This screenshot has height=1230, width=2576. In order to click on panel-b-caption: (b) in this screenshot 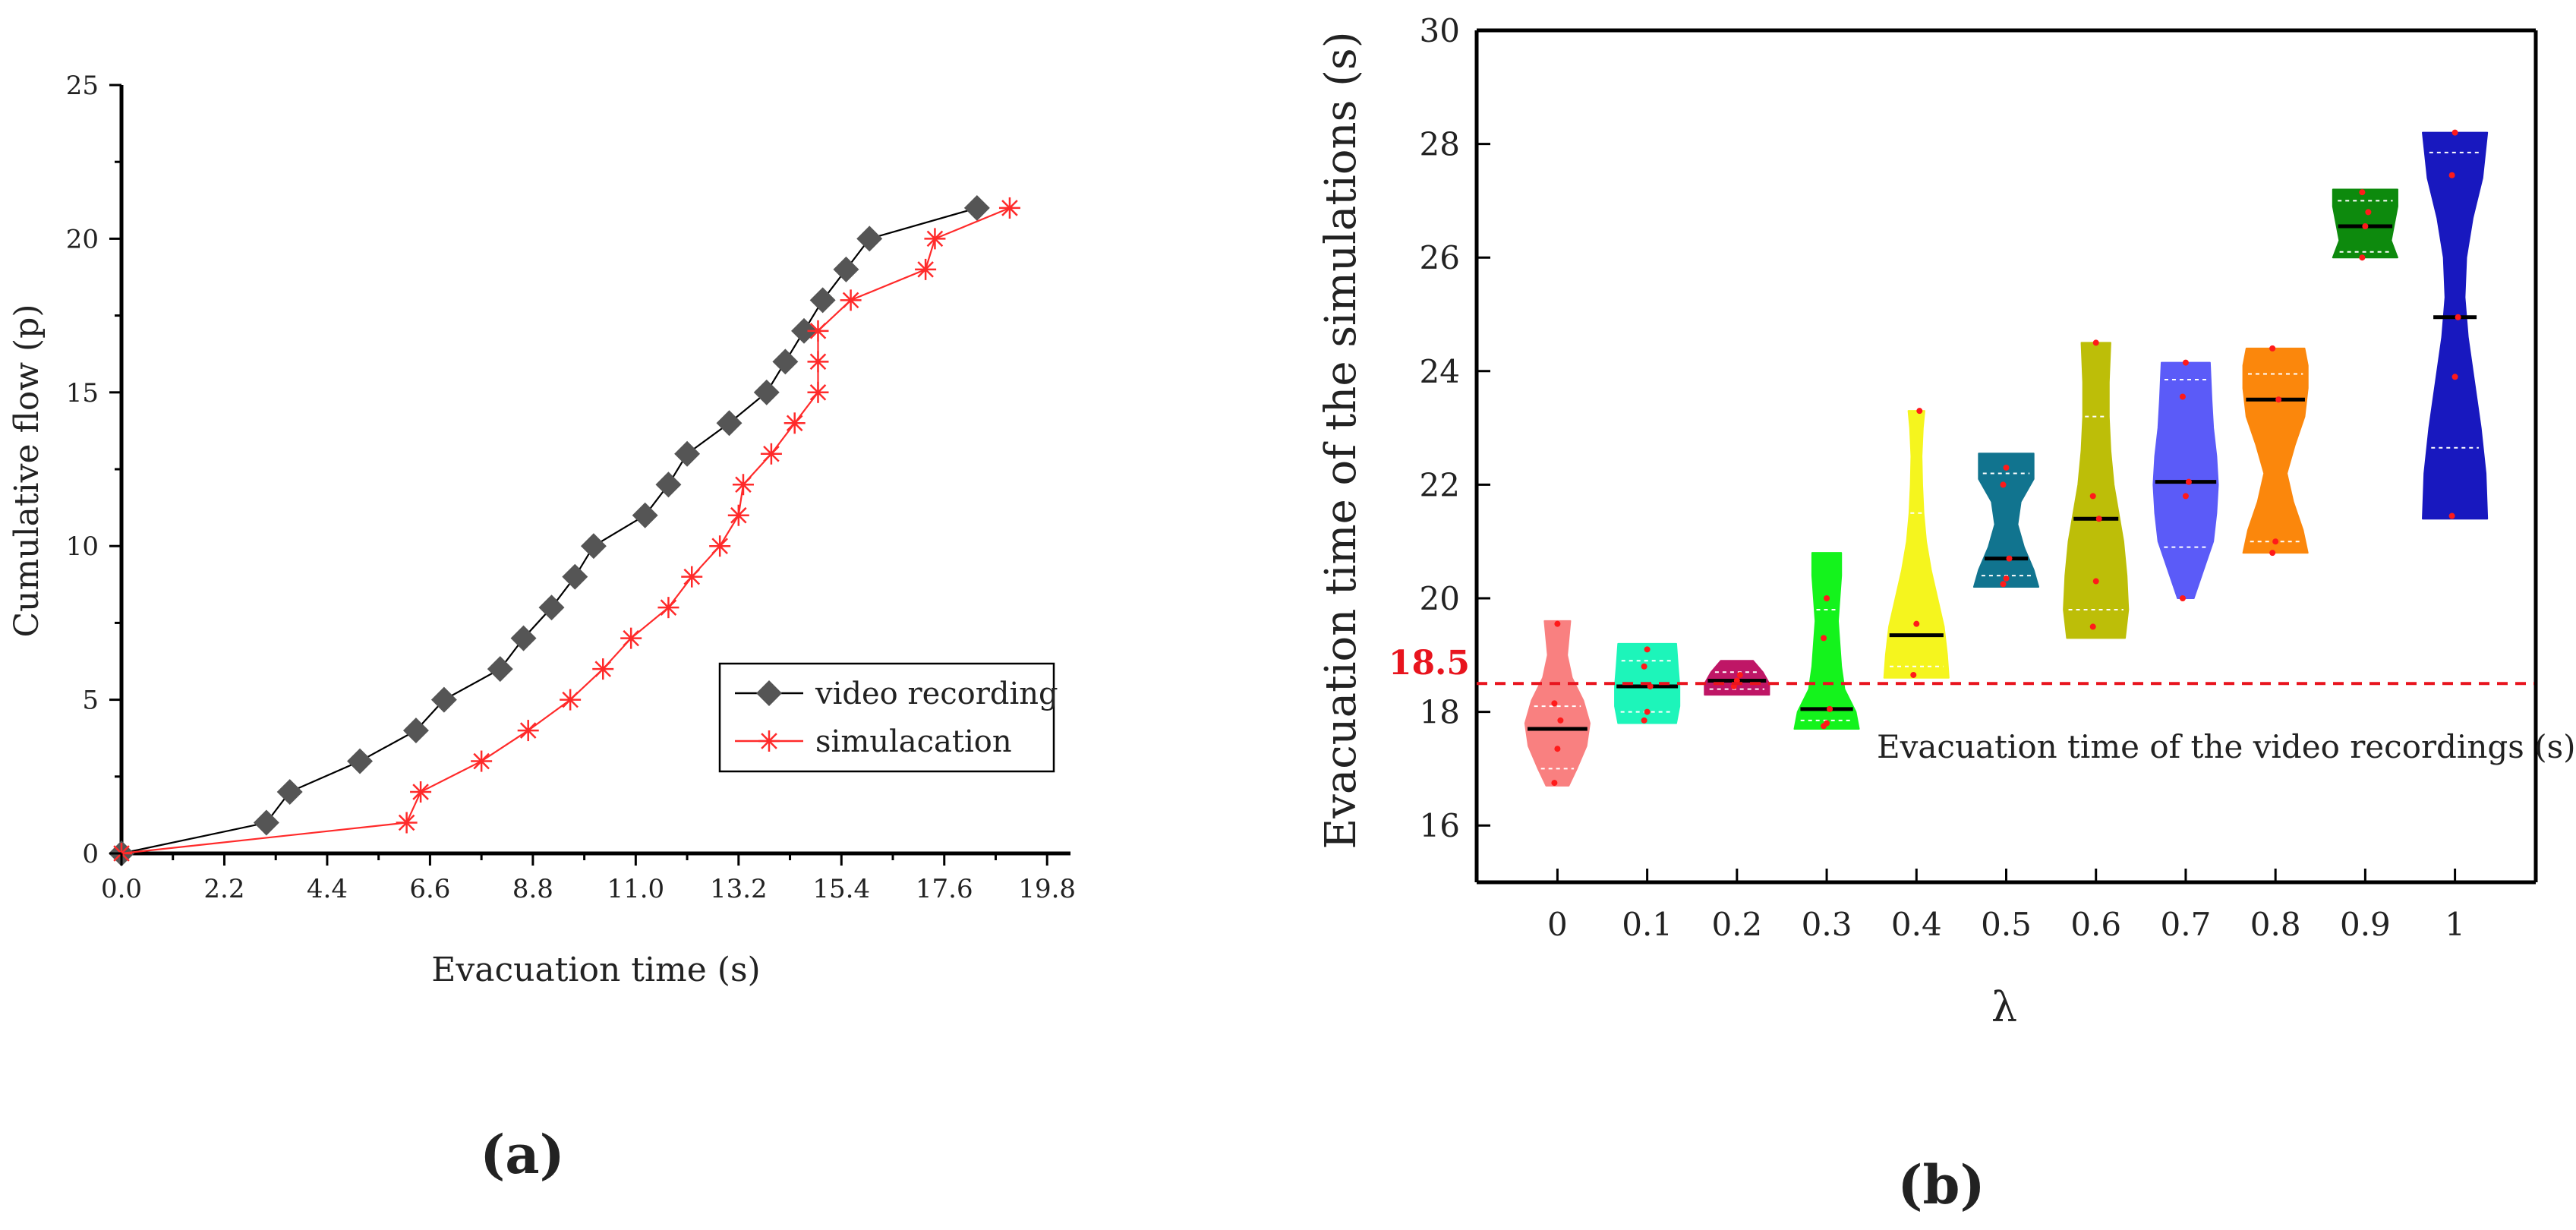, I will do `click(1941, 1185)`.